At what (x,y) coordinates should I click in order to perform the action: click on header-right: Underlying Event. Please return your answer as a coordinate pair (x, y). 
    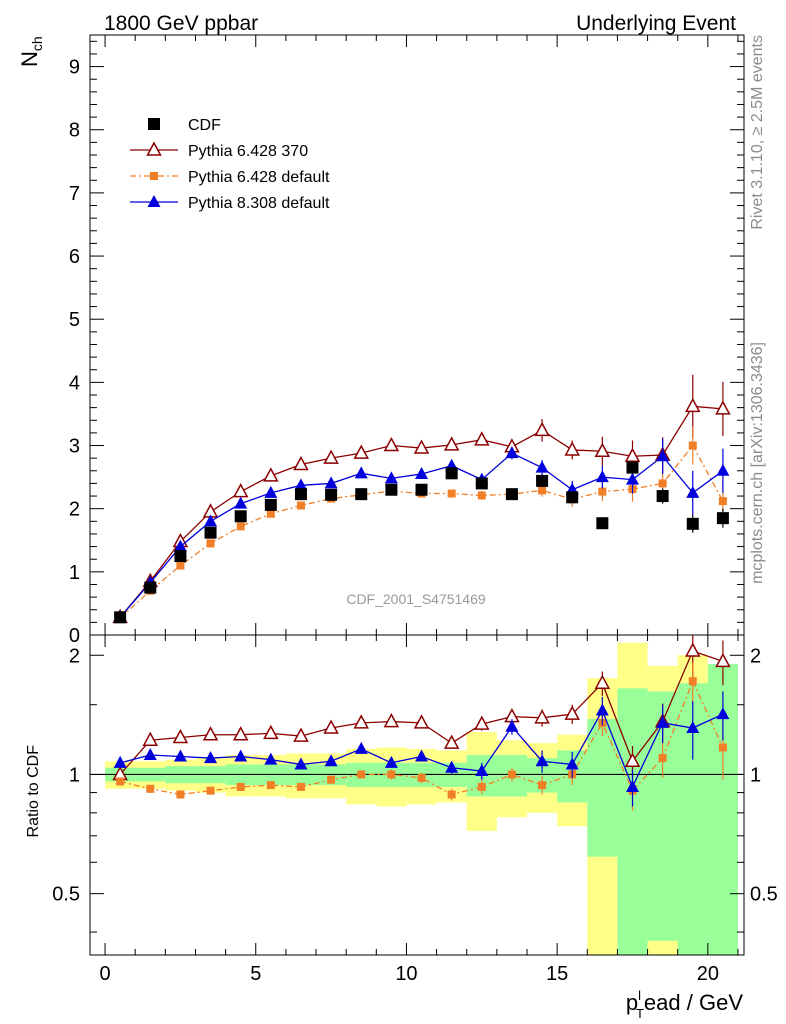
    Looking at the image, I should click on (656, 23).